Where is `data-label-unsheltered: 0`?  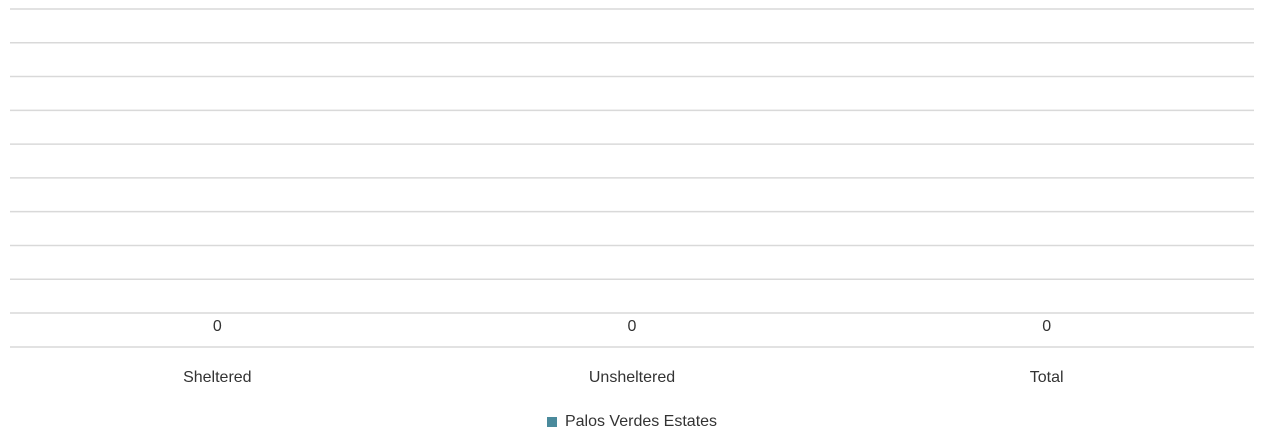 data-label-unsheltered: 0 is located at coordinates (632, 326).